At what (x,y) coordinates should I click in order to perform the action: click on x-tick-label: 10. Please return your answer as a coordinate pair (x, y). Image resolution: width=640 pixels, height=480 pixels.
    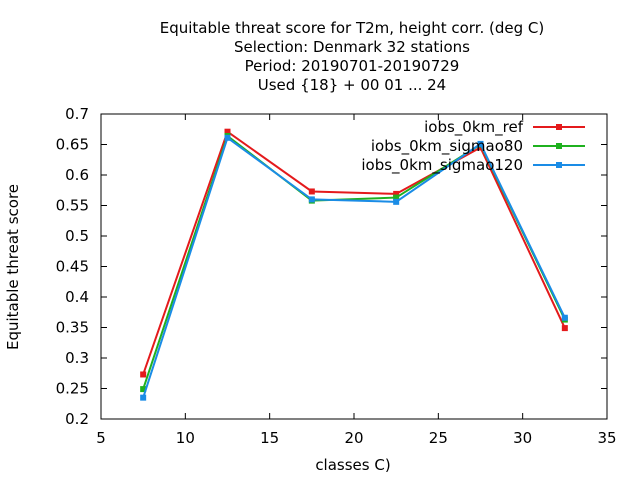
    Looking at the image, I should click on (185, 438).